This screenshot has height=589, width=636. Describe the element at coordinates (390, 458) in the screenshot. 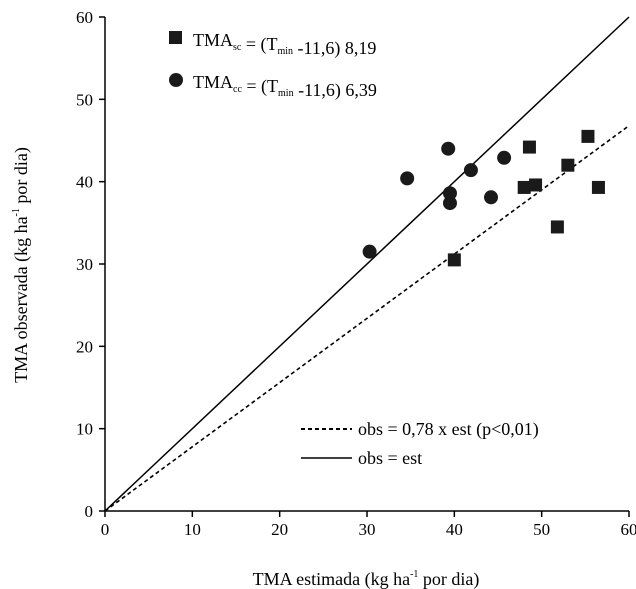

I see `line-legend-label: obs = est` at that location.